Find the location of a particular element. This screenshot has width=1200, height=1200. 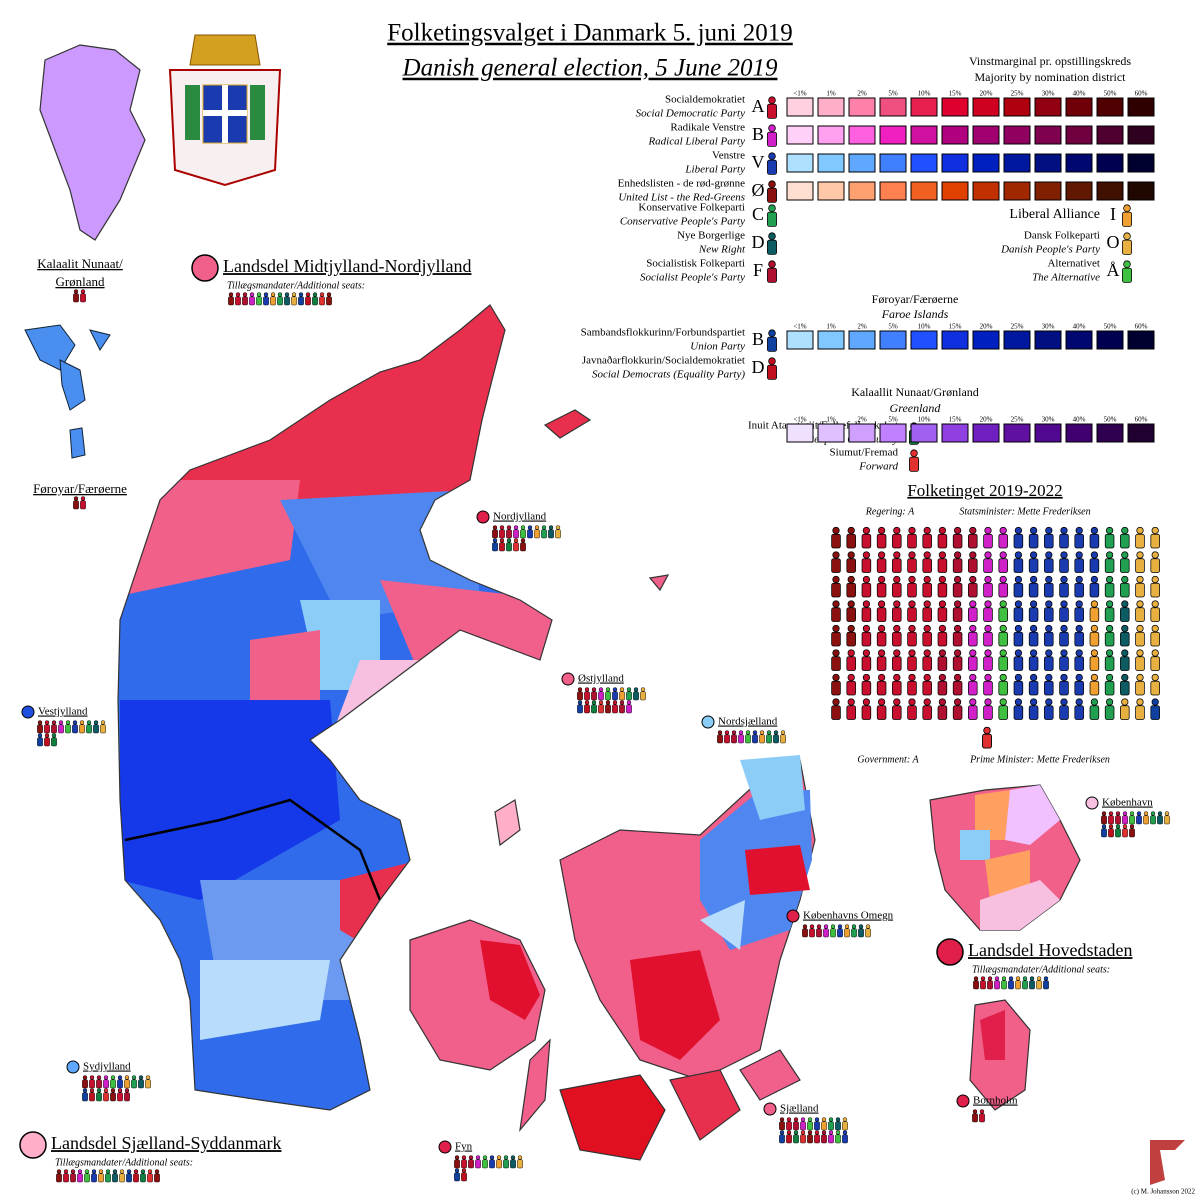

greenland-heading: Kalaallit Nunaat/Grønland is located at coordinates (915, 392).